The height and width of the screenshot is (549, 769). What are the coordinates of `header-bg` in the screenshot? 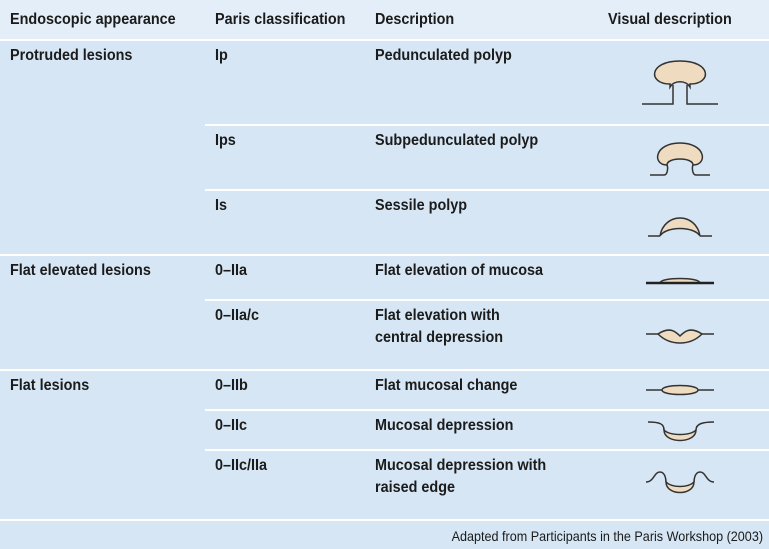 It's located at (384, 20).